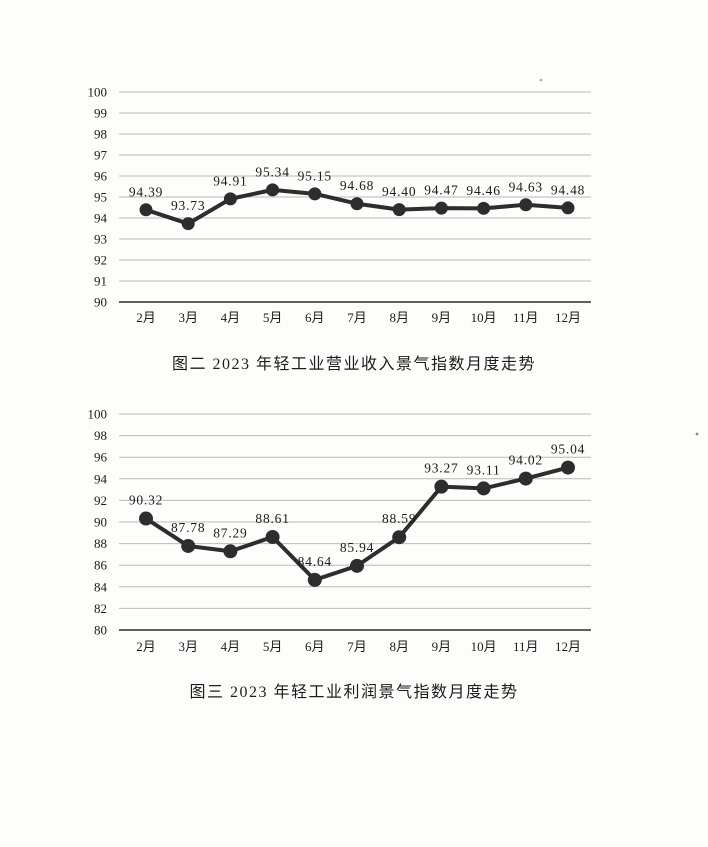 The image size is (708, 847). What do you see at coordinates (353, 364) in the screenshot?
I see `figure2-caption: 图二 2023 年轻工业营业收入景气指数月度走势` at bounding box center [353, 364].